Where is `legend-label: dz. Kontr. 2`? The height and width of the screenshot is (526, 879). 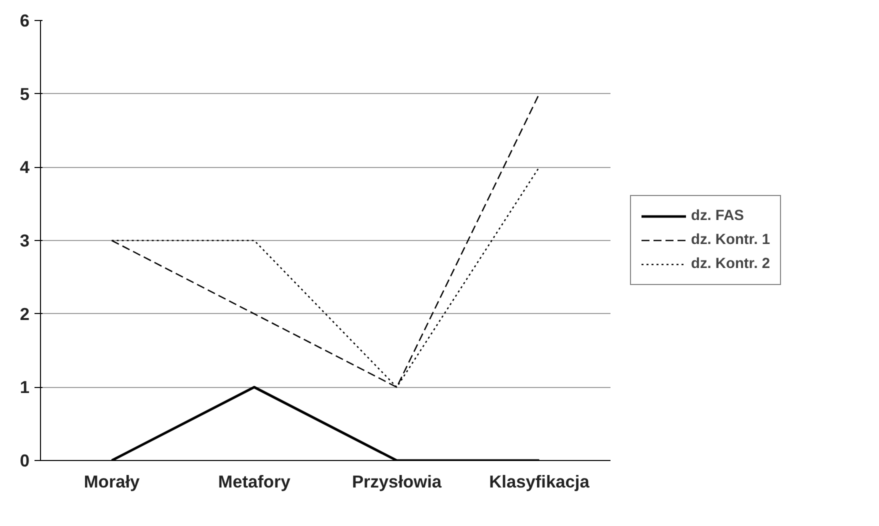
legend-label: dz. Kontr. 2 is located at coordinates (730, 264).